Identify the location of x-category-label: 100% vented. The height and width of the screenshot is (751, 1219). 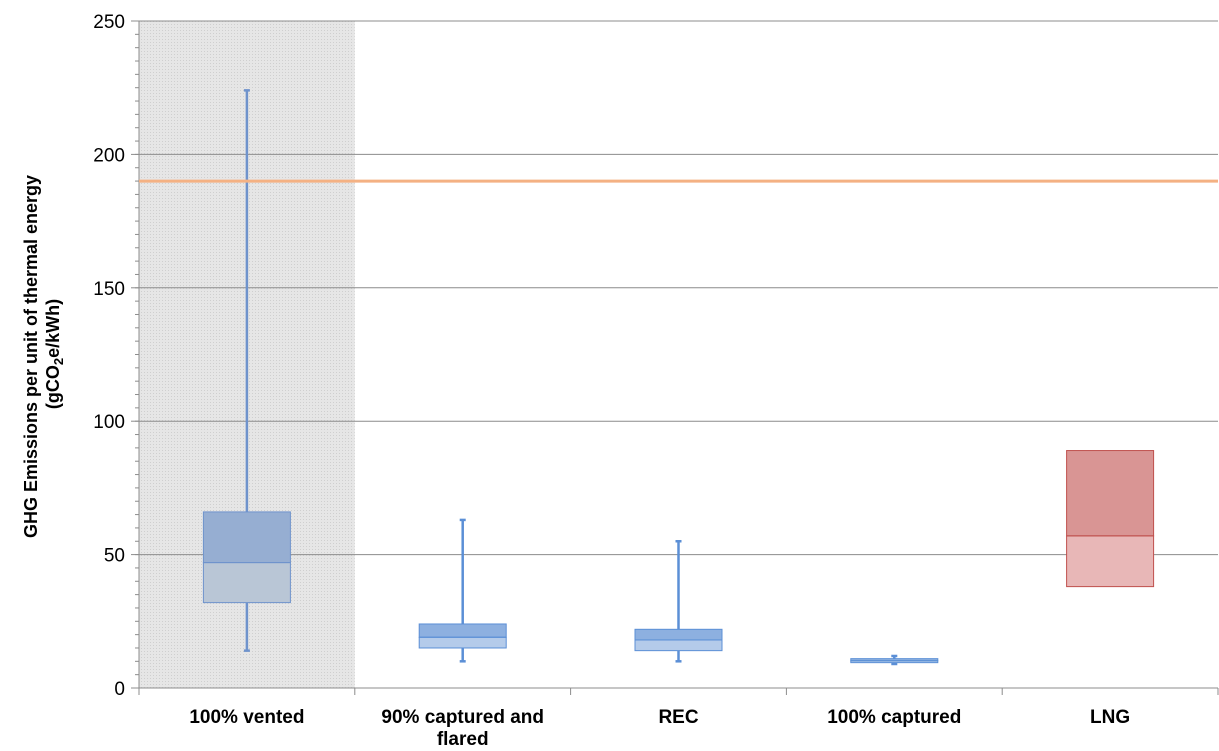
(246, 717).